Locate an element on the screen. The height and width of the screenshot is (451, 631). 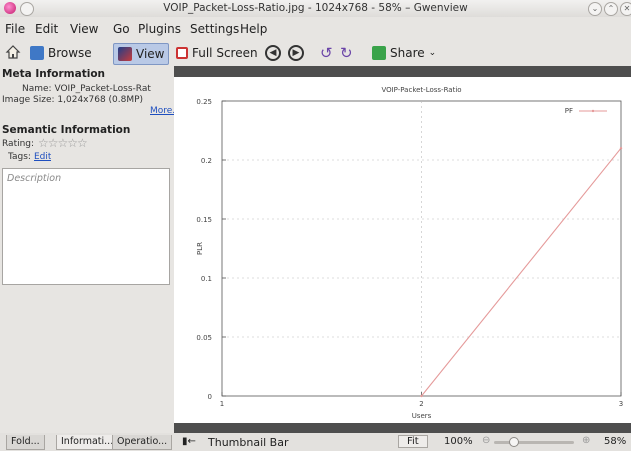
x-tick-label: 1 is located at coordinates (222, 404).